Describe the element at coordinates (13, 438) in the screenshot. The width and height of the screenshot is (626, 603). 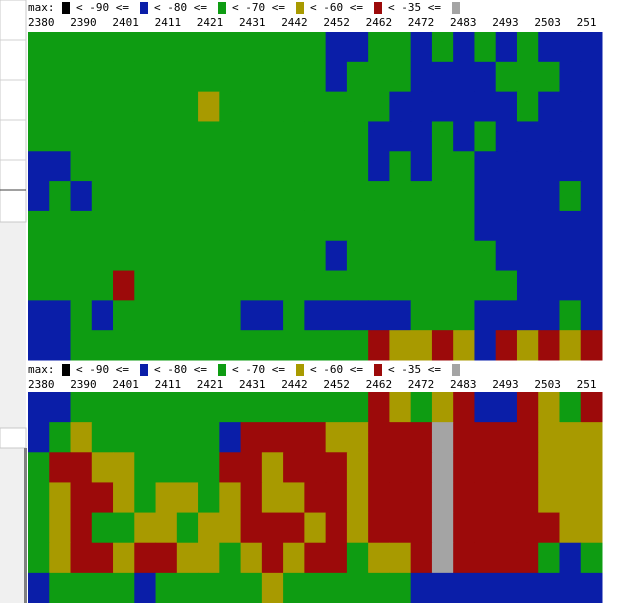
I see `side-button` at that location.